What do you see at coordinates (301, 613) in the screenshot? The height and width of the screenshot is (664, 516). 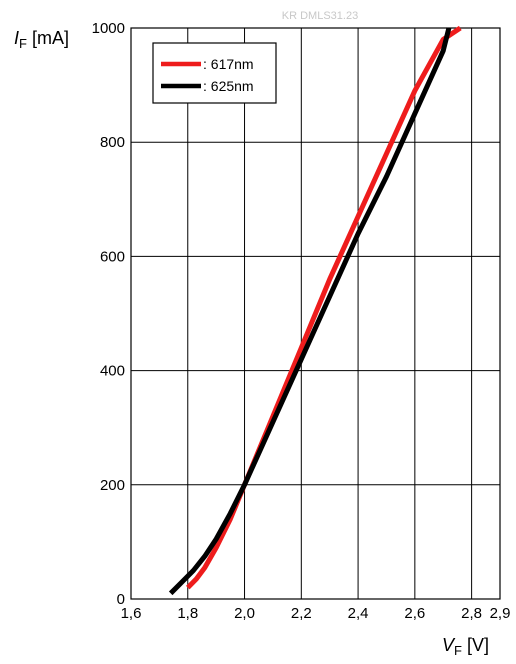 I see `x-tick-label: 2,2` at bounding box center [301, 613].